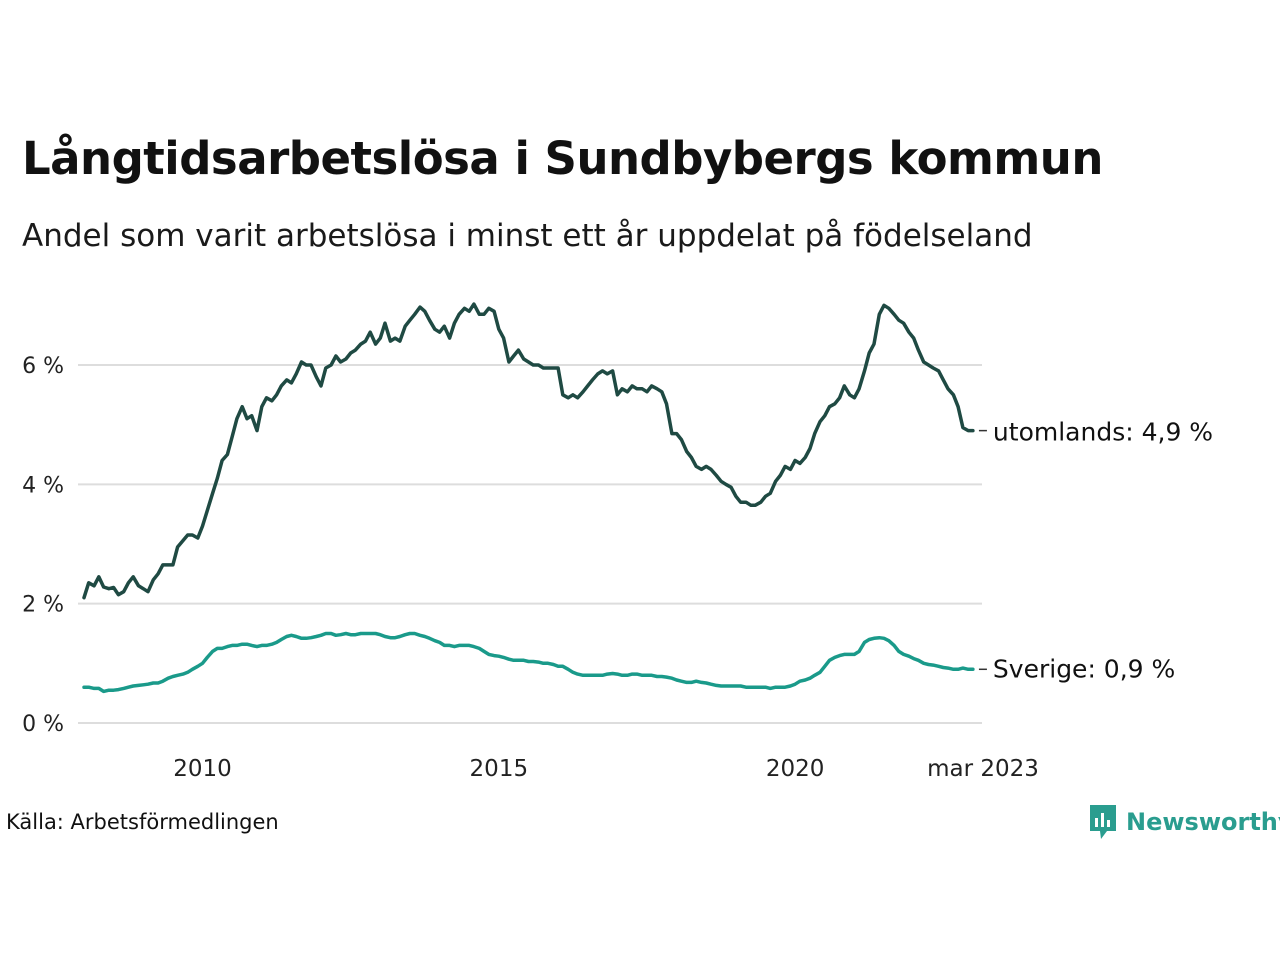  Describe the element at coordinates (528, 662) in the screenshot. I see `series-line-sverige` at that location.